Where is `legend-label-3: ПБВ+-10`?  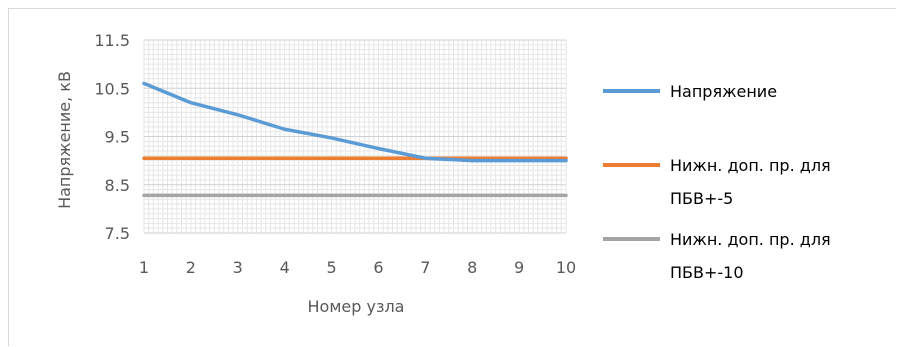 legend-label-3: ПБВ+-10 is located at coordinates (707, 272).